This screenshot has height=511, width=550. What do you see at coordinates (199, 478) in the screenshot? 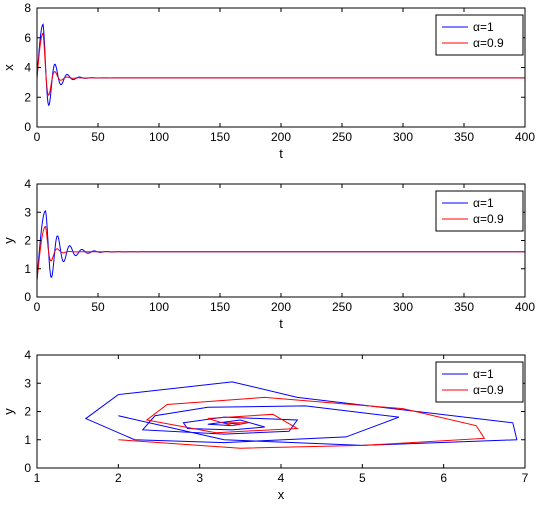
I see `x-tick-label: 3` at bounding box center [199, 478].